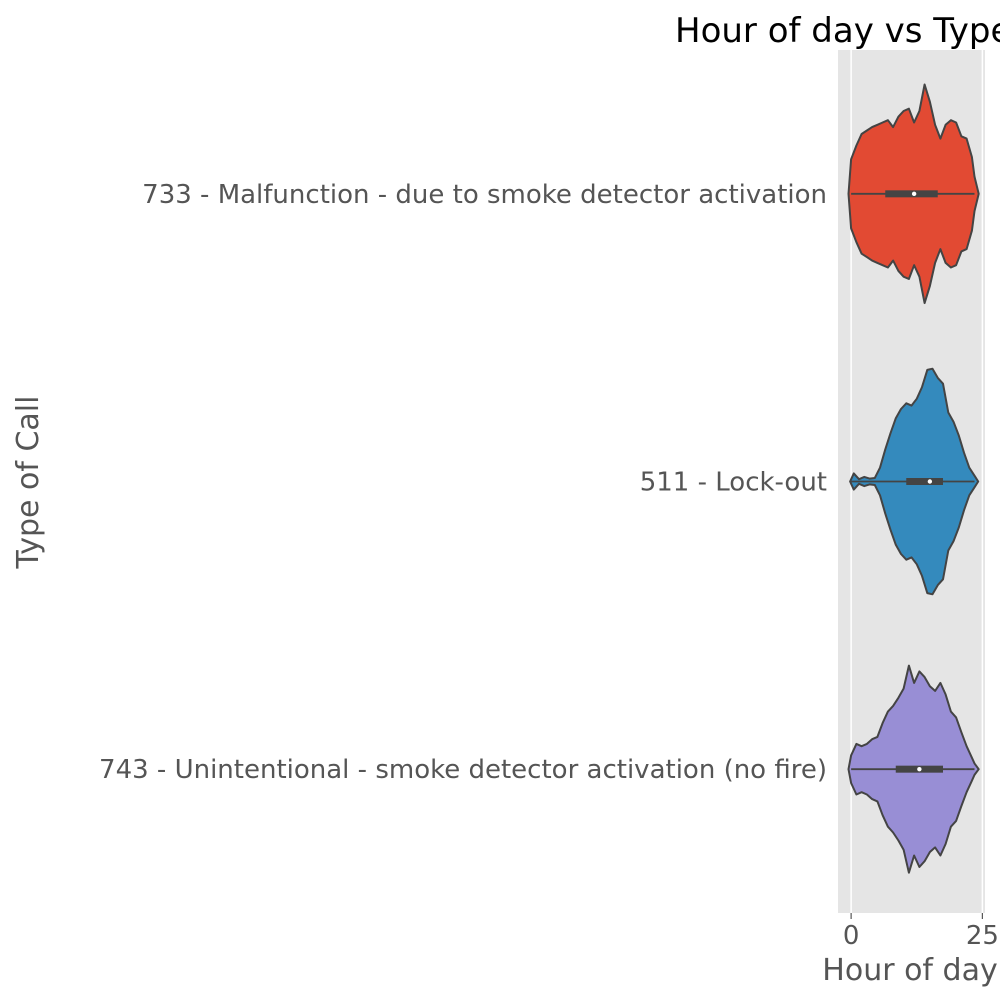 The image size is (1000, 1000). Describe the element at coordinates (28, 483) in the screenshot. I see `y-axis-title: Type of Call` at that location.